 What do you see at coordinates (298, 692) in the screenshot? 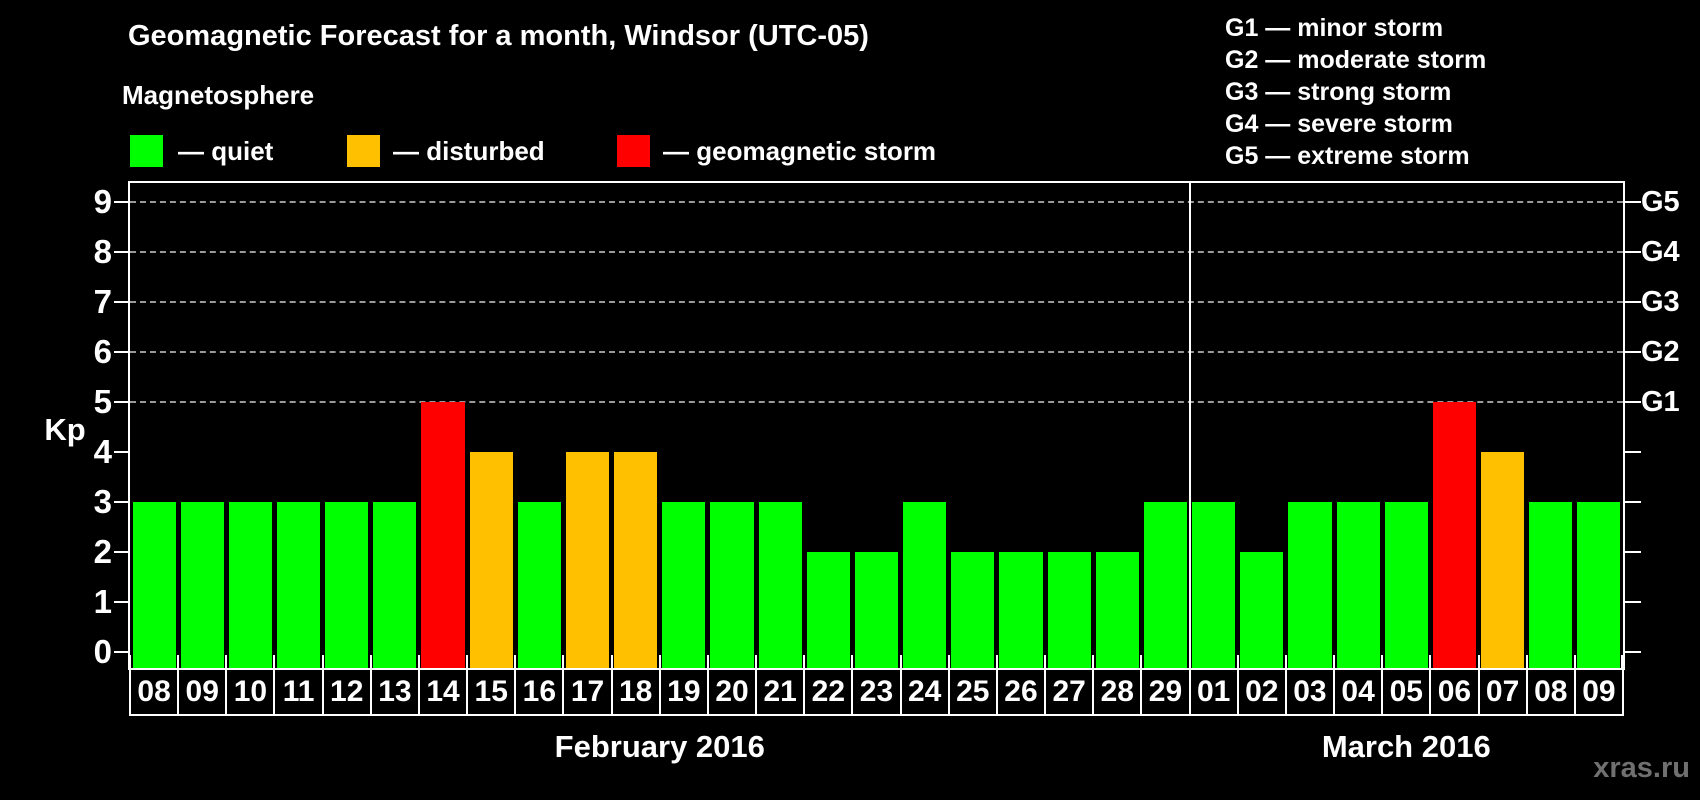
I see `day-cell-feb-11: 11` at bounding box center [298, 692].